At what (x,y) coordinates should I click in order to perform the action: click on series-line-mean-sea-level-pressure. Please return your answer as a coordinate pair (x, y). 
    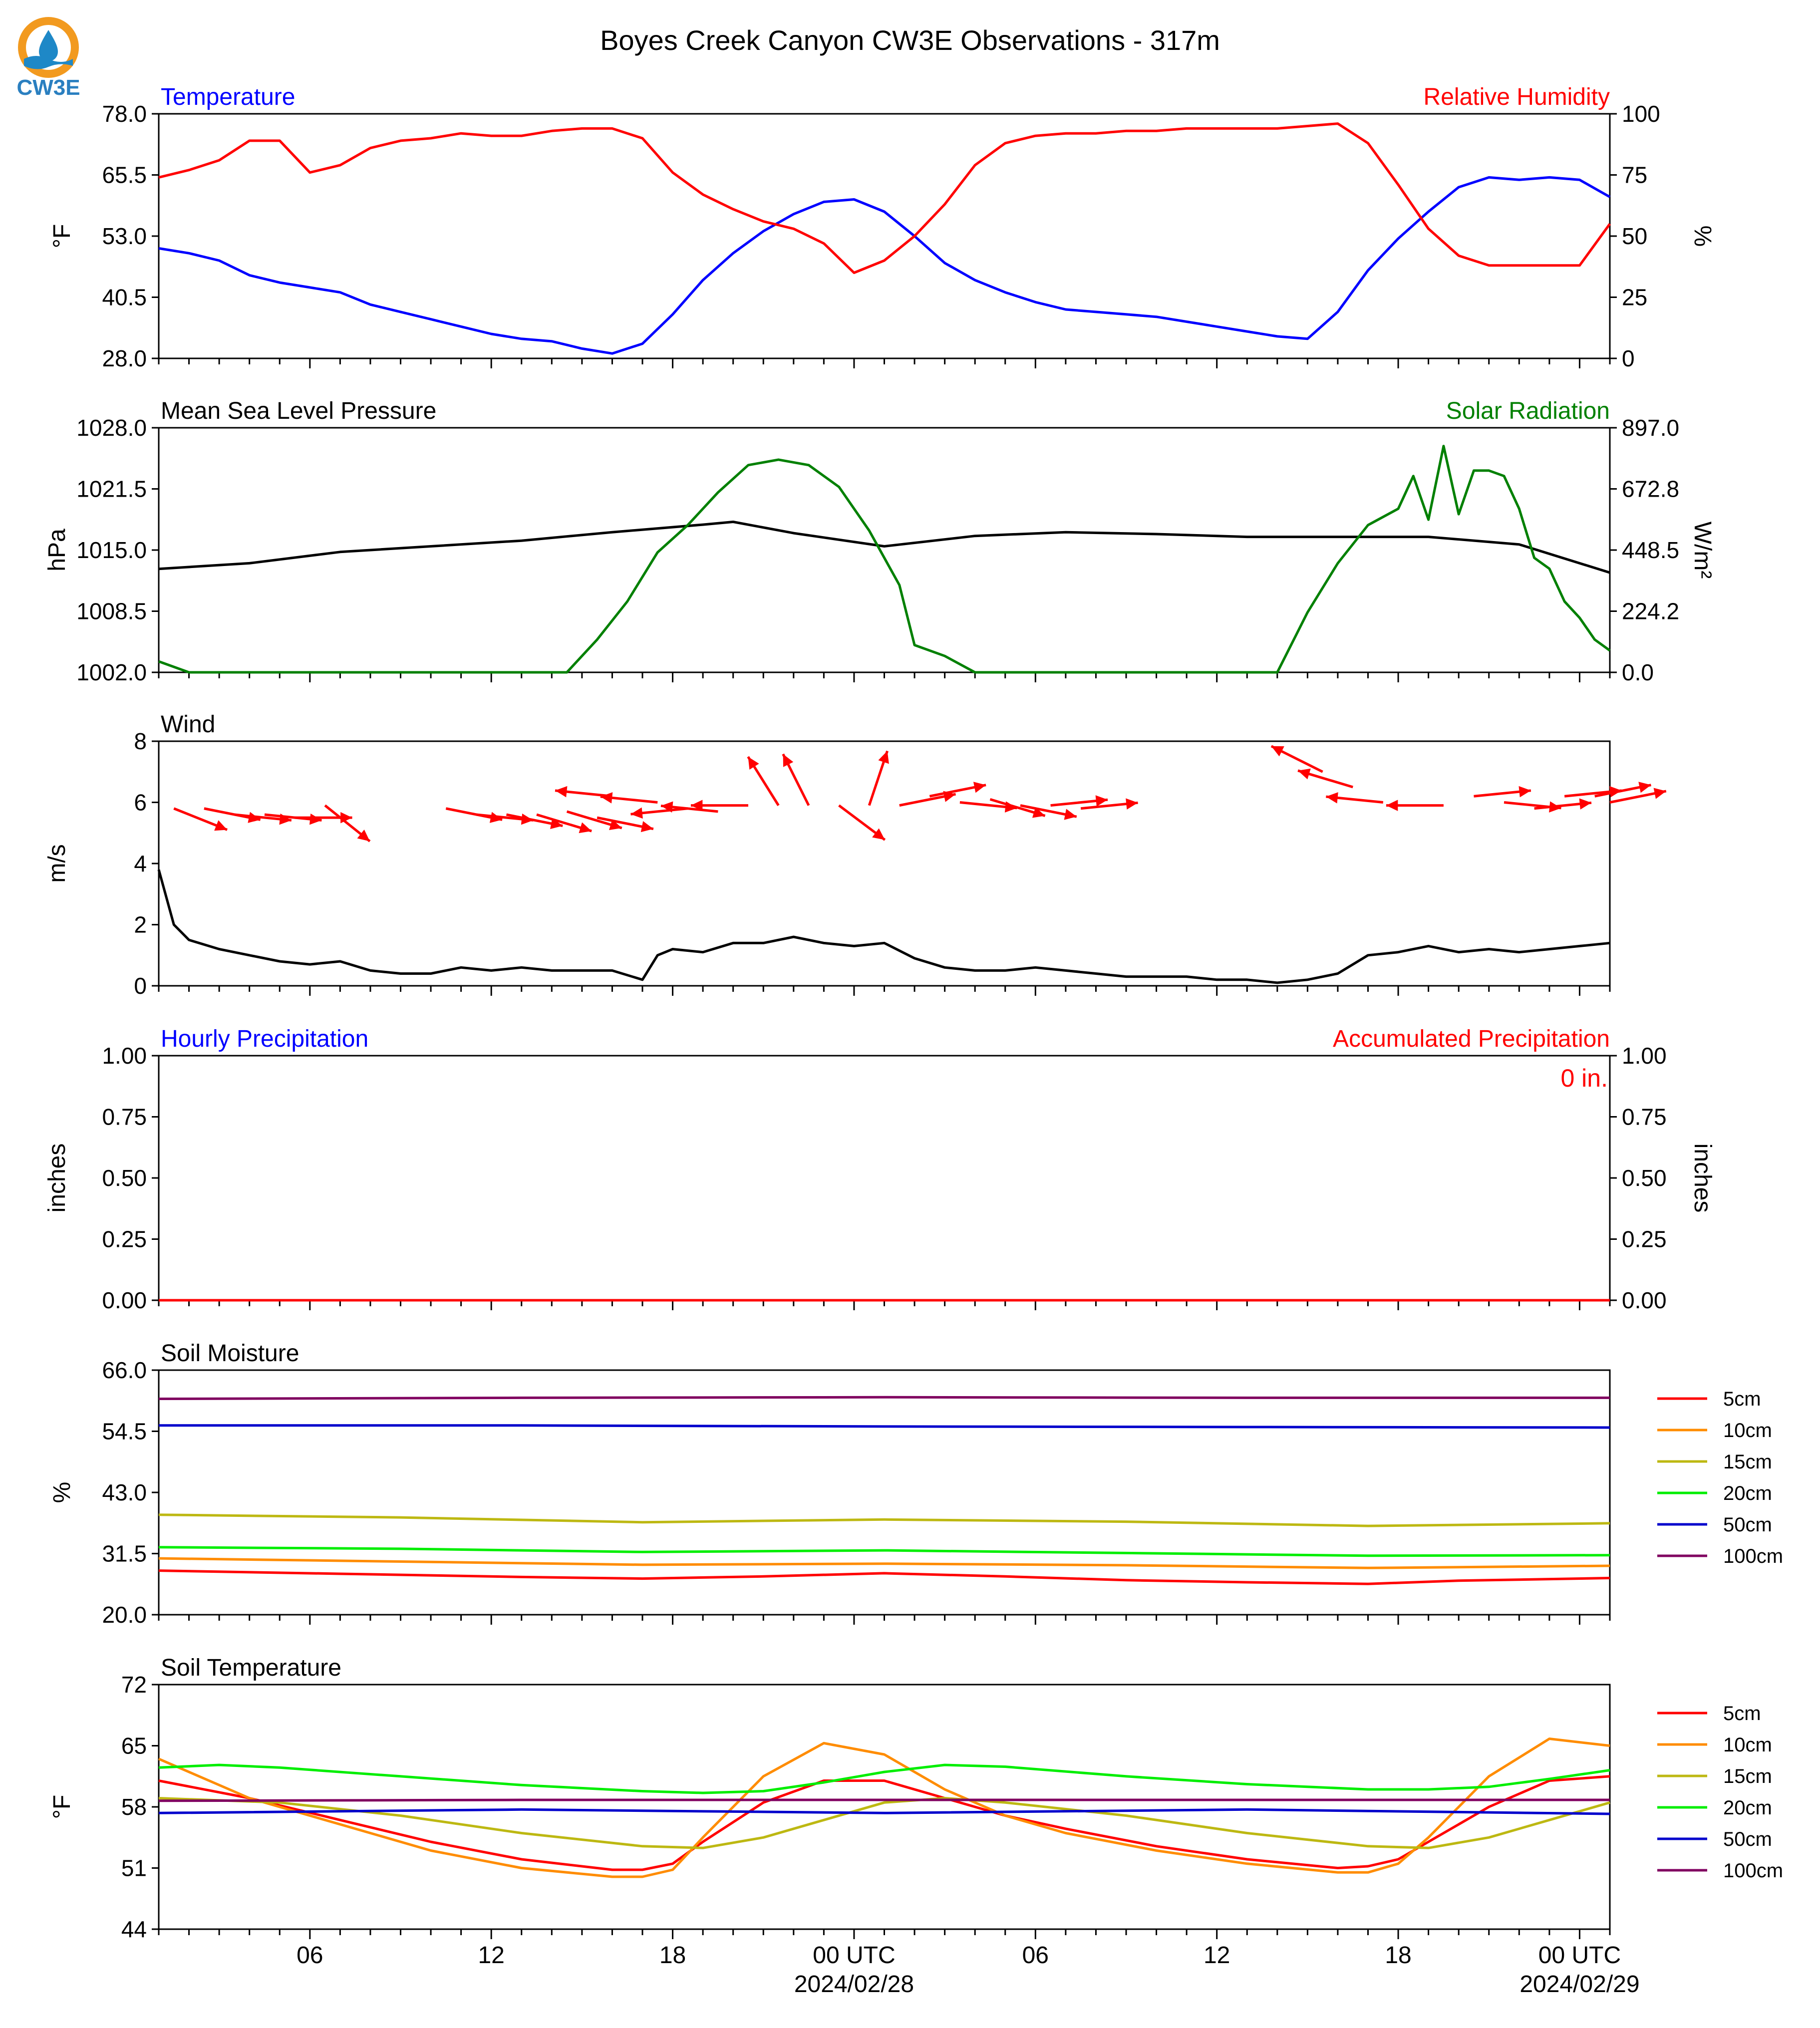
    Looking at the image, I should click on (884, 547).